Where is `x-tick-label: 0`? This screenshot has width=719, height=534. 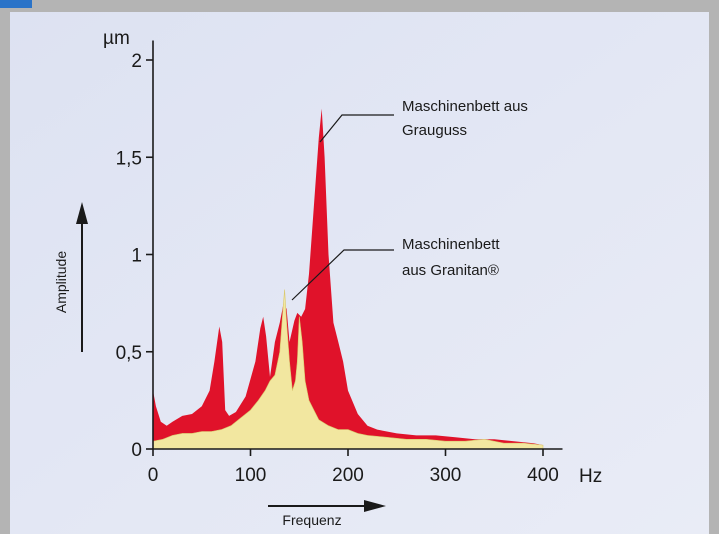 x-tick-label: 0 is located at coordinates (153, 475).